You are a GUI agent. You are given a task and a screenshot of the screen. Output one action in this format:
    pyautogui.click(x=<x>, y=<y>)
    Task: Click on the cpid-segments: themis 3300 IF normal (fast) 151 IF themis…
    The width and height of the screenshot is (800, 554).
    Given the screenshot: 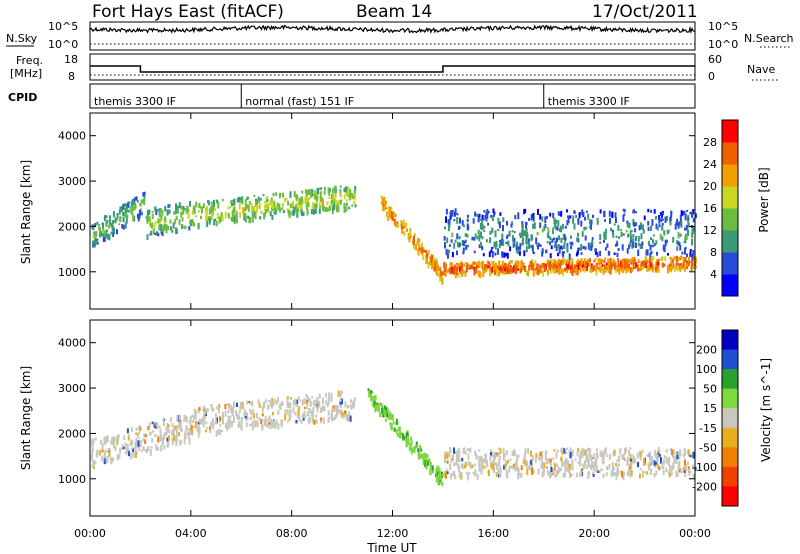 What is the action you would take?
    pyautogui.click(x=362, y=96)
    